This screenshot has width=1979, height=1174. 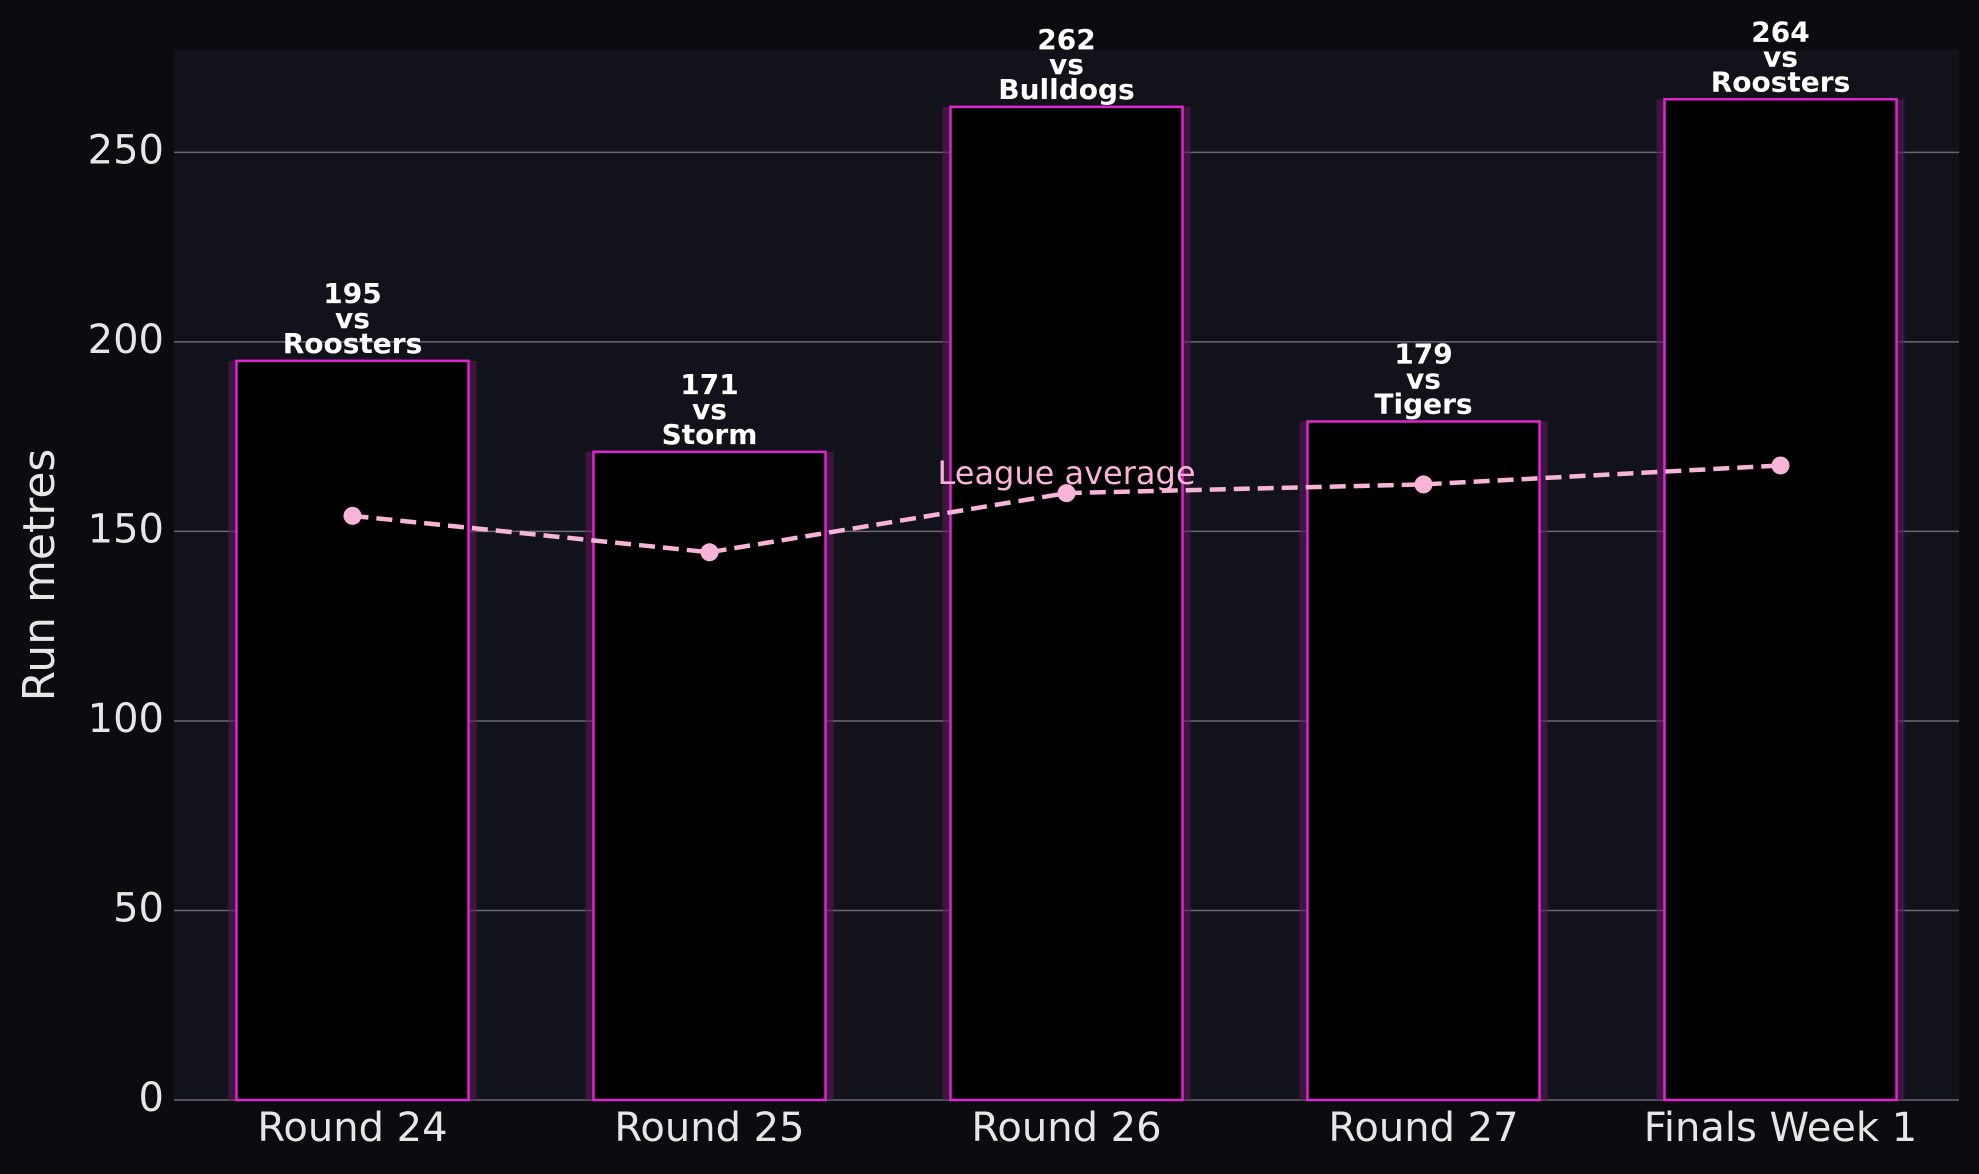 I want to click on data-label: 171, so click(x=709, y=384).